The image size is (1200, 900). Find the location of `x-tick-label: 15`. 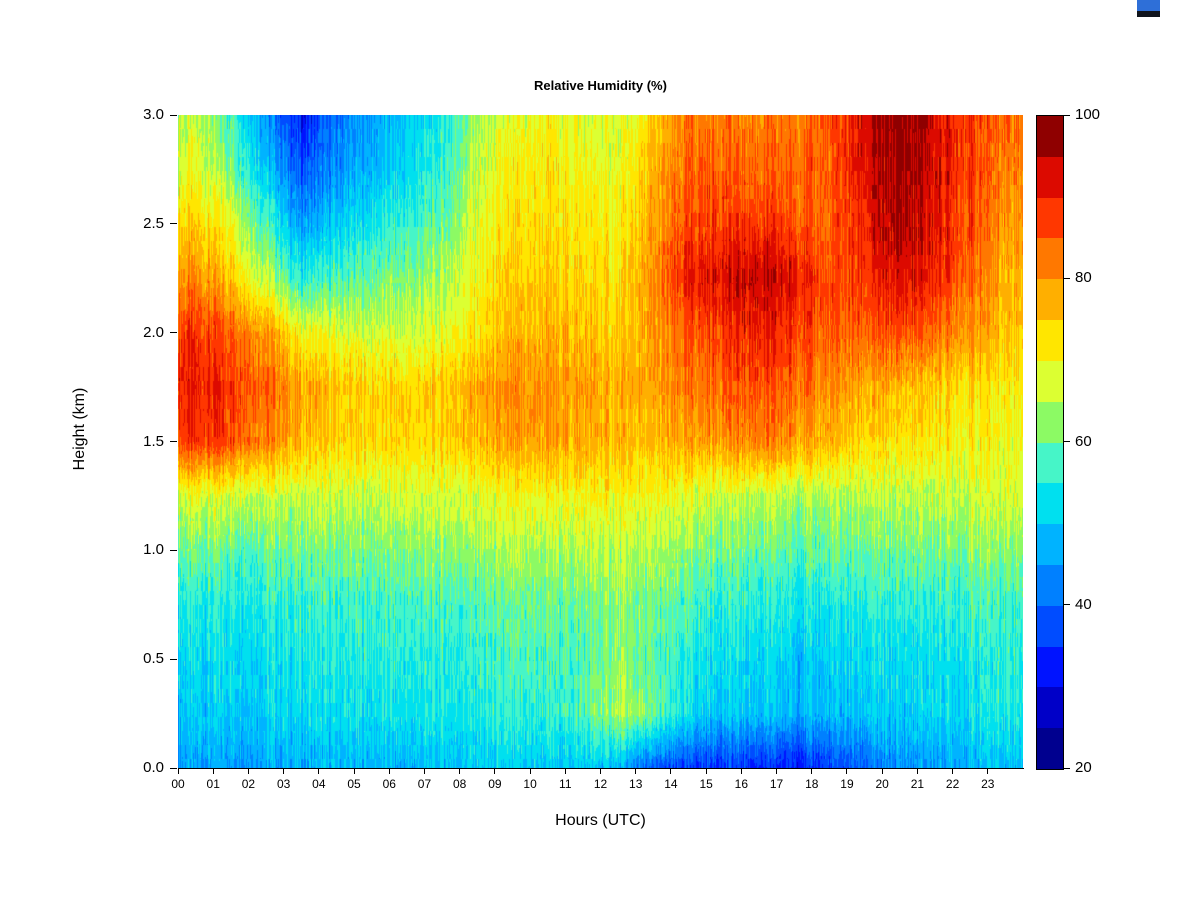

x-tick-label: 15 is located at coordinates (706, 784).